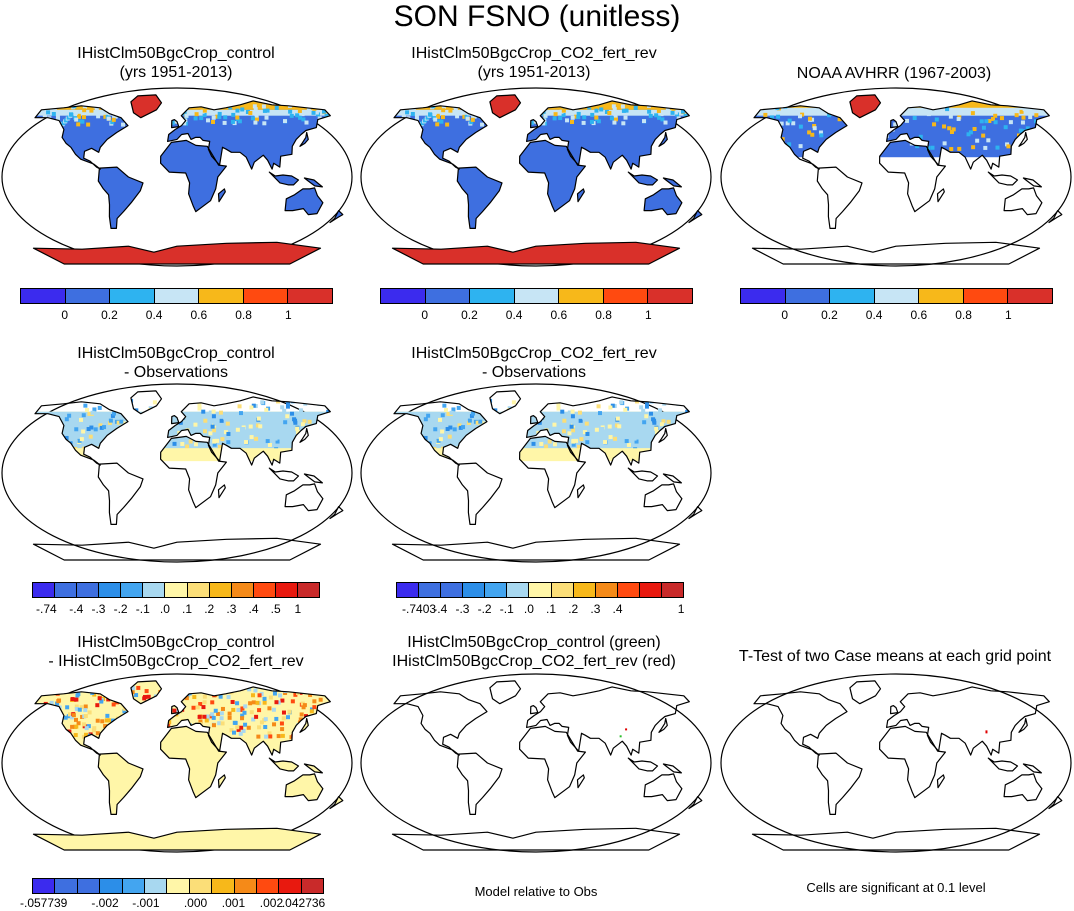 This screenshot has width=1074, height=911. I want to click on map-diff, so click(177, 763).